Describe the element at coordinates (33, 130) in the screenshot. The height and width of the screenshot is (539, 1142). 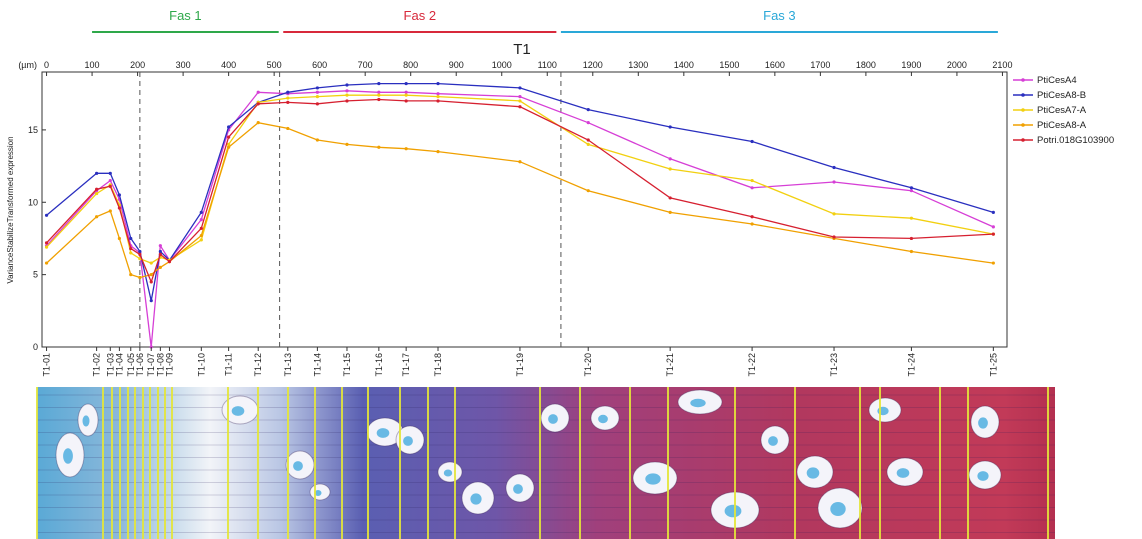
I see `y-tick-label: 15` at that location.